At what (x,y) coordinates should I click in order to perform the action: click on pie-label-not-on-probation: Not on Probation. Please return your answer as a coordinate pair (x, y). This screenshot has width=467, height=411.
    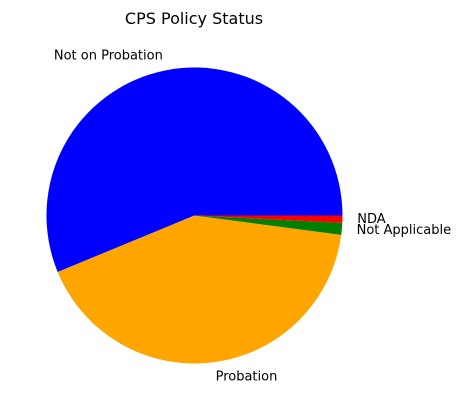
    Looking at the image, I should click on (108, 55).